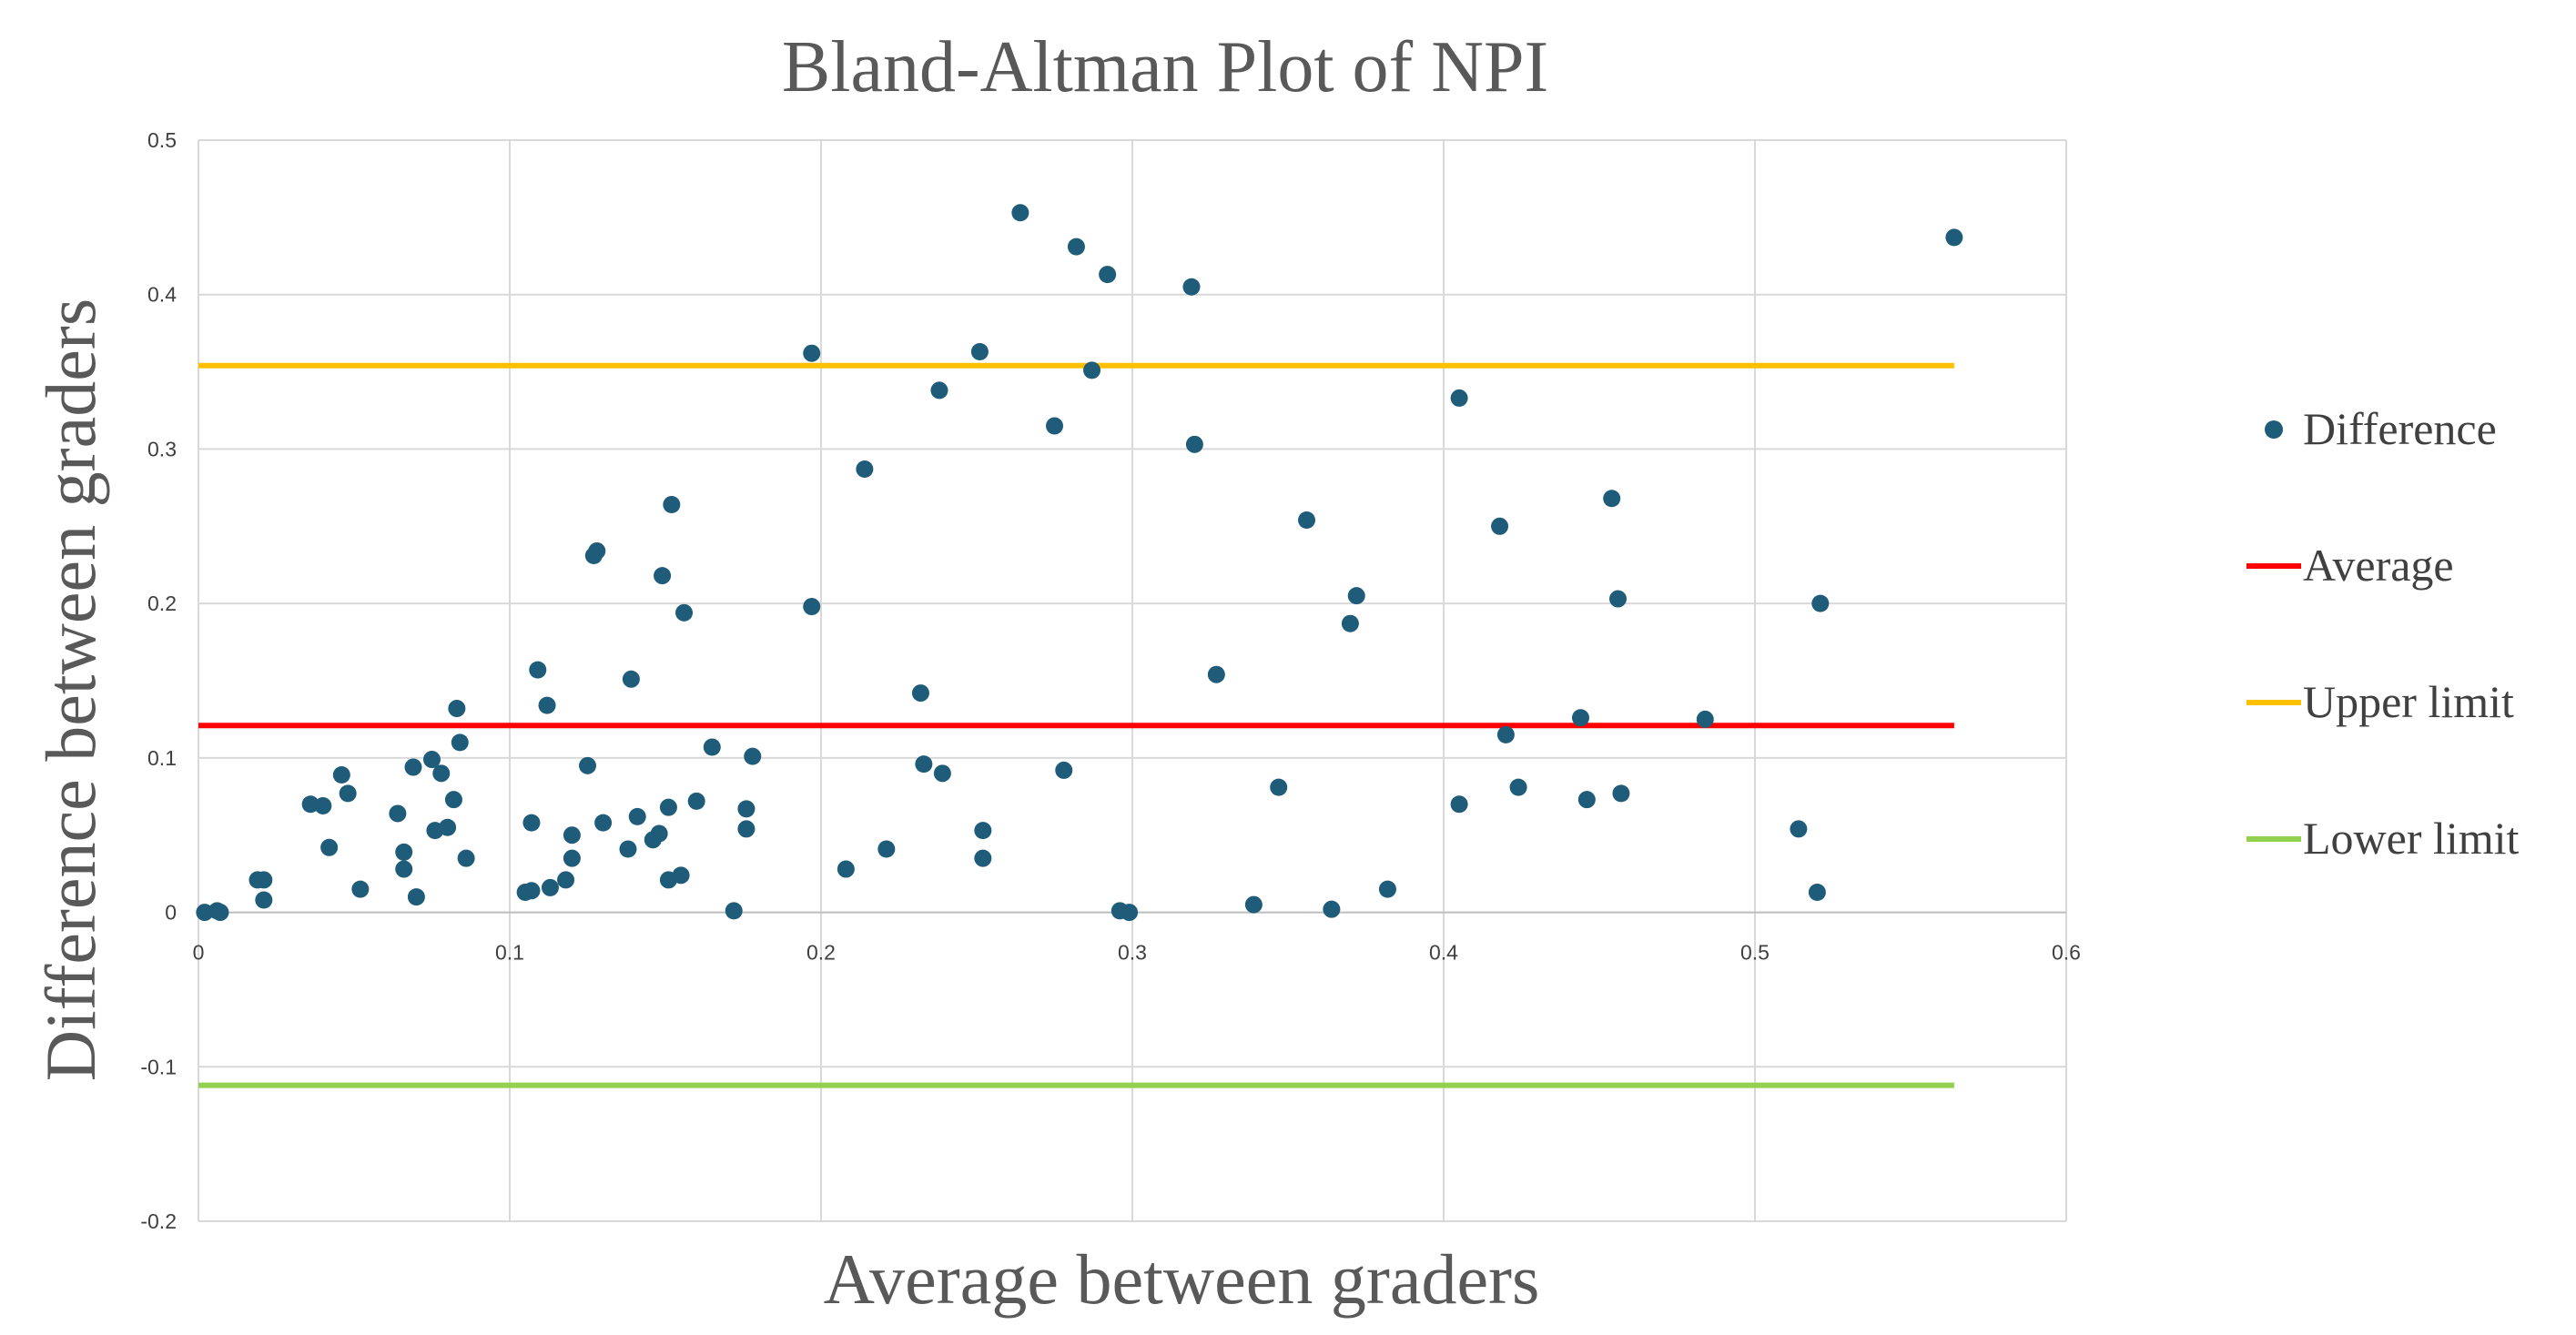 This screenshot has width=2576, height=1335. Describe the element at coordinates (1165, 67) in the screenshot. I see `chart-title: Bland-Altman Plot of NPI` at that location.